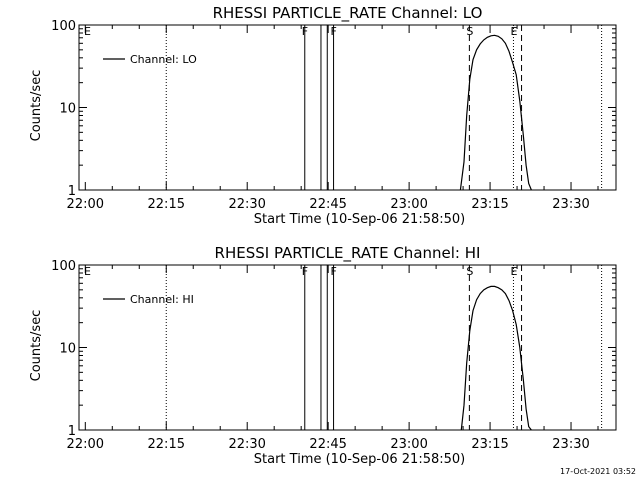  I want to click on legend-label: Channel: LO, so click(163, 59).